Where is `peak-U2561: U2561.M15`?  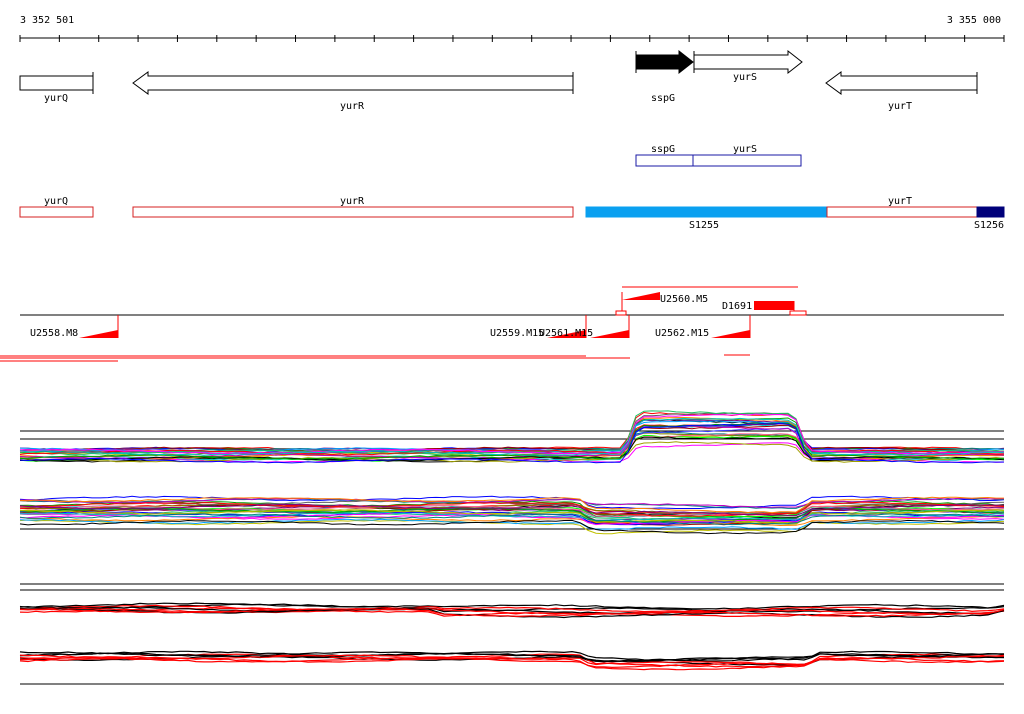 peak-U2561: U2561.M15 is located at coordinates (584, 327).